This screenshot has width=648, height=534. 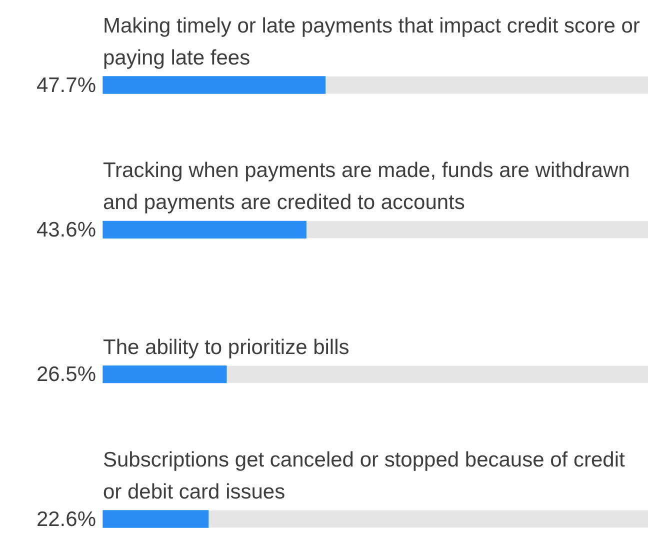 What do you see at coordinates (66, 519) in the screenshot?
I see `data-label: 22.6%` at bounding box center [66, 519].